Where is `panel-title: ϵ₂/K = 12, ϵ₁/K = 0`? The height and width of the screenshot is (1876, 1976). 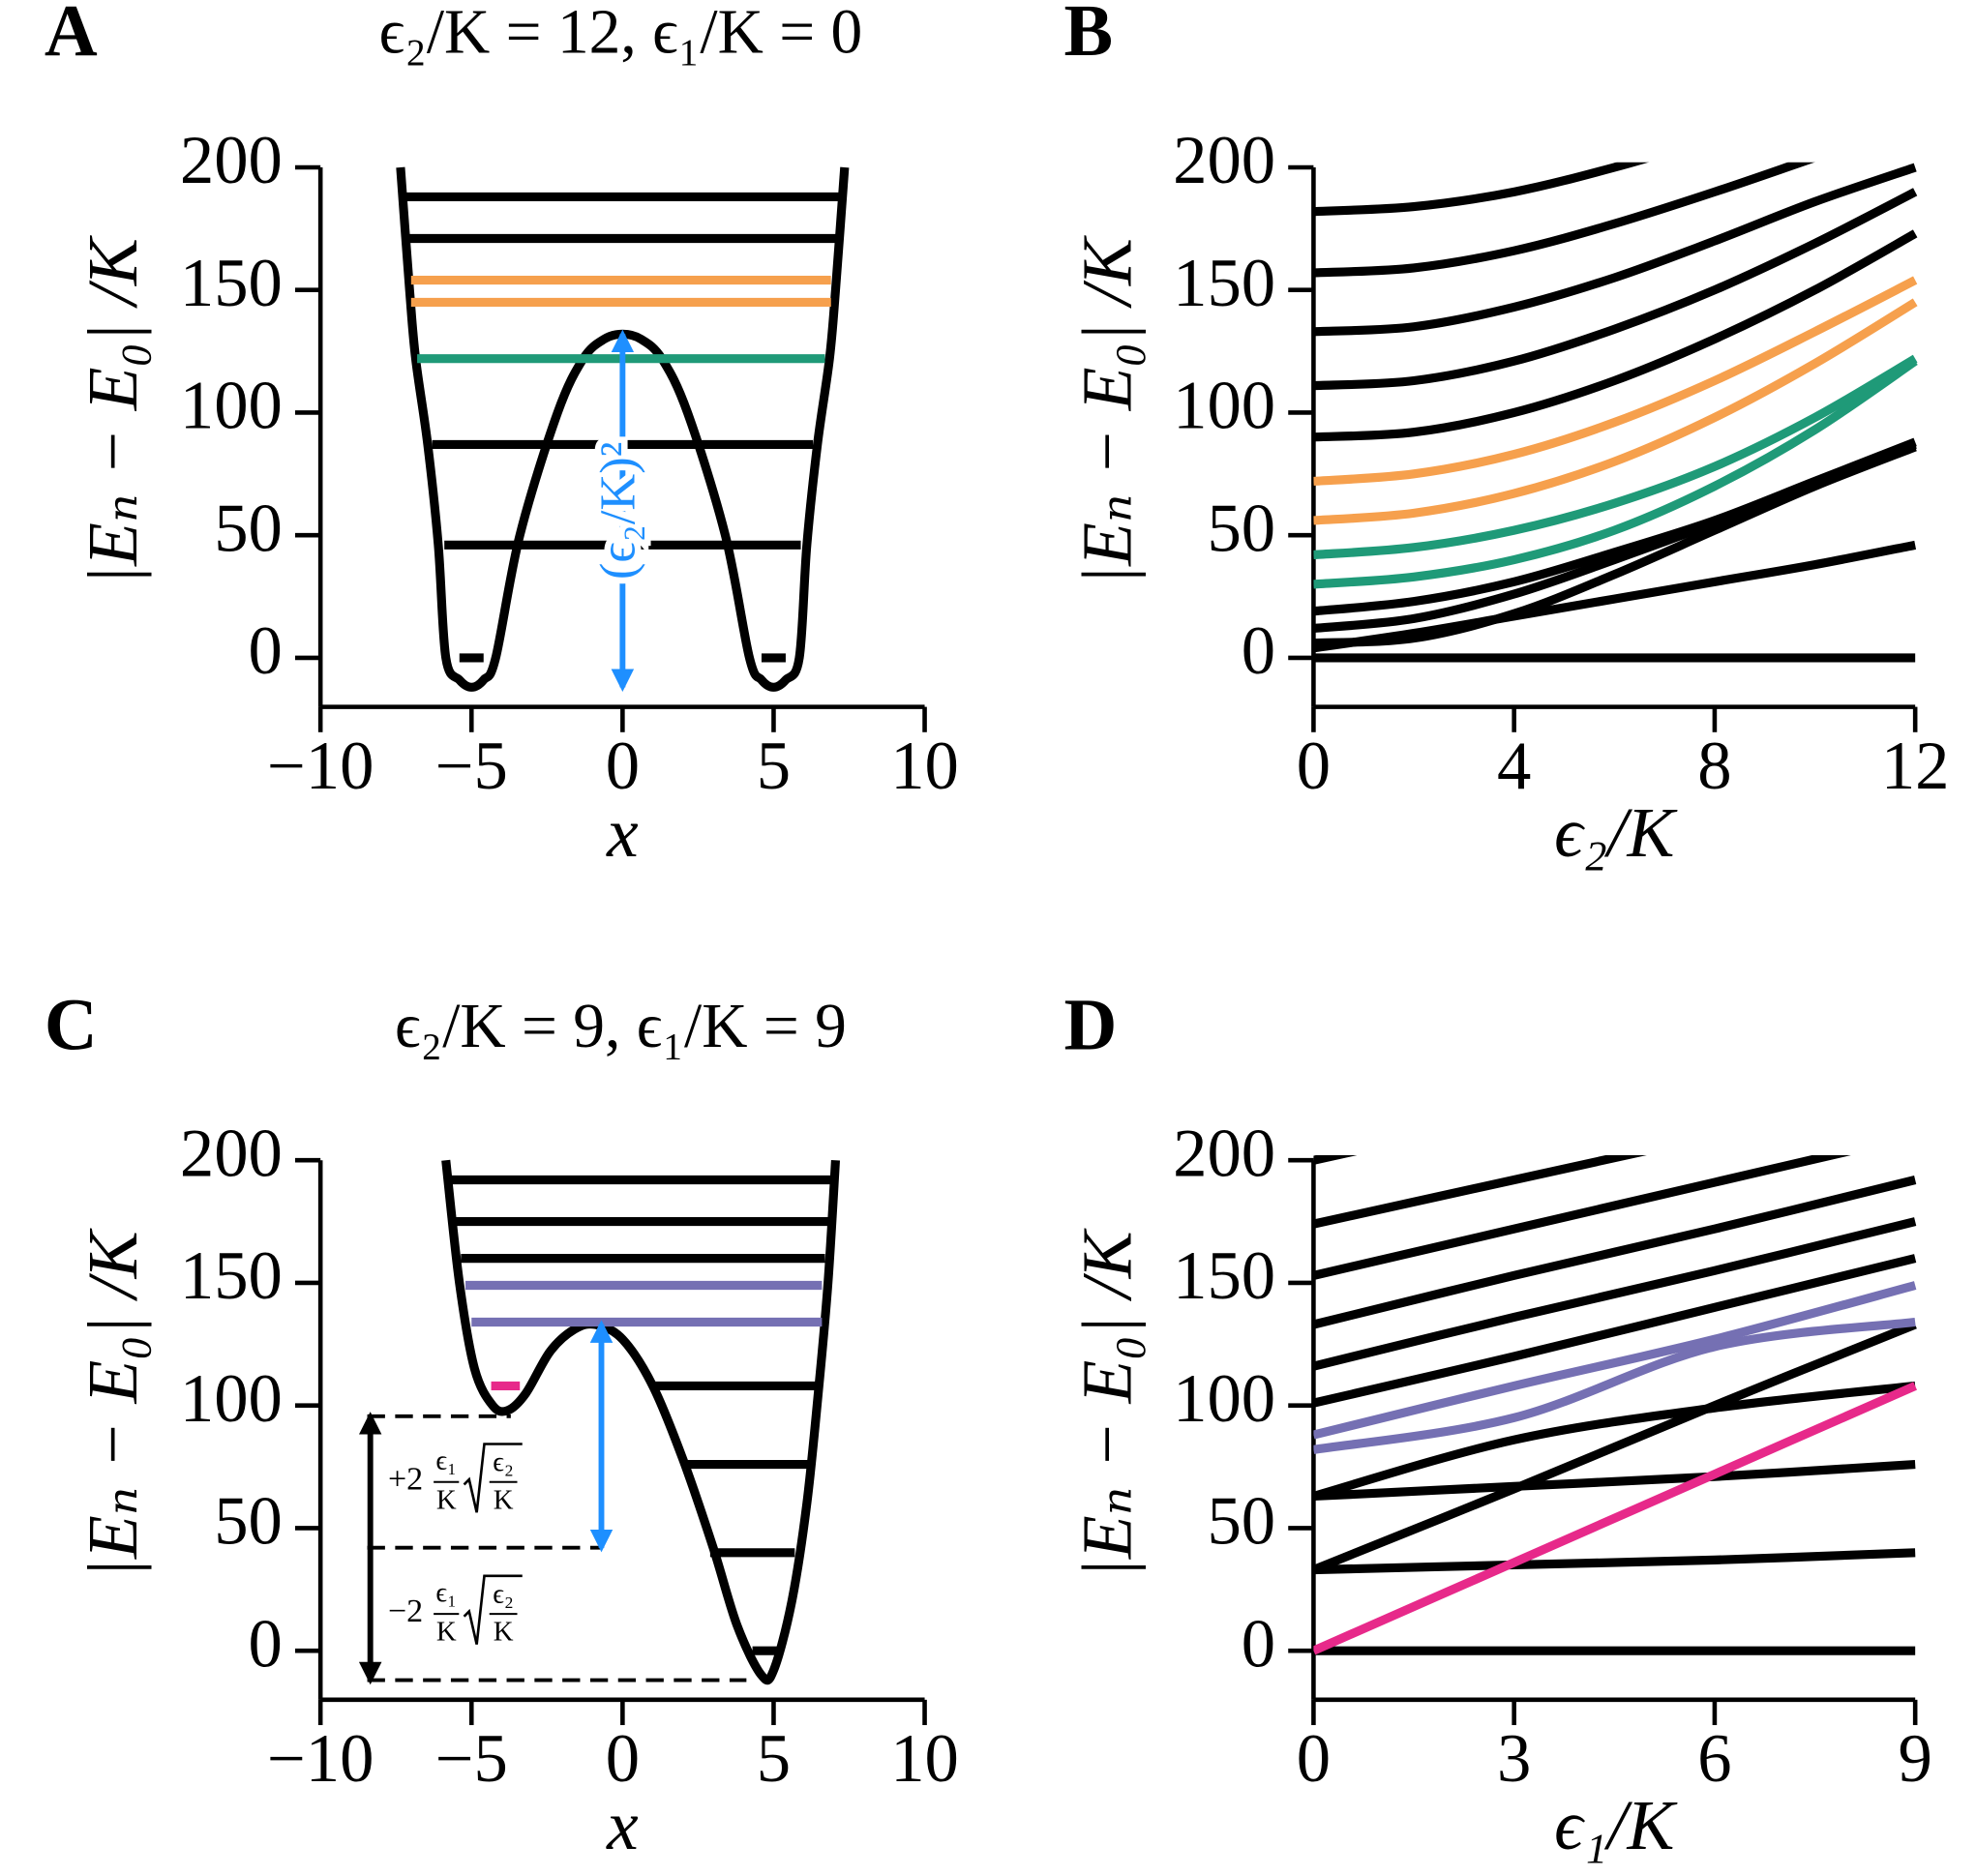
panel-title: ϵ₂/K = 12, ϵ₁/K = 0 is located at coordinates (621, 33).